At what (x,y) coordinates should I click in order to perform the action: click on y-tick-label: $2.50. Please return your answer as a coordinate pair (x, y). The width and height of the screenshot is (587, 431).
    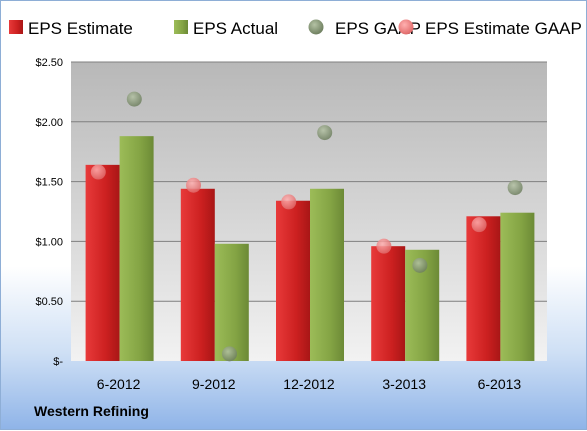
    Looking at the image, I should click on (49, 63).